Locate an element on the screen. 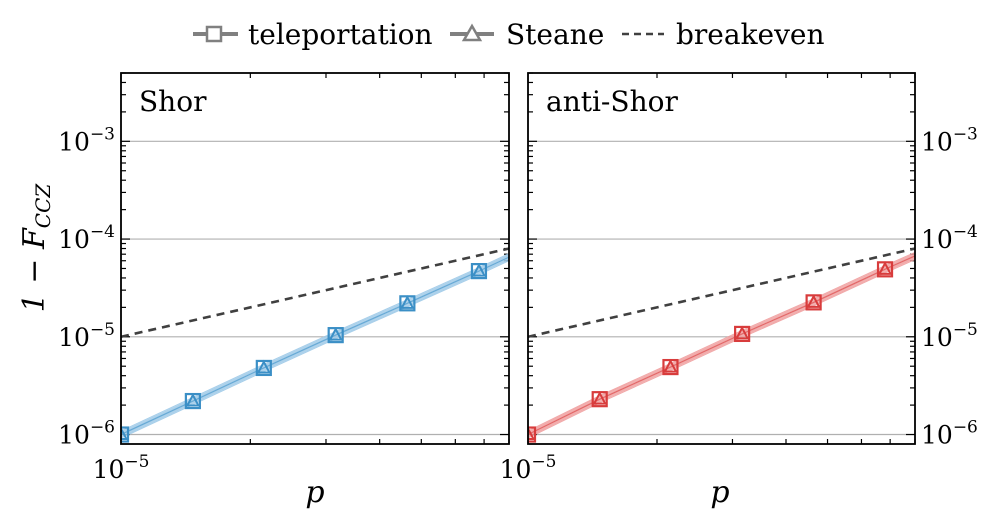 The width and height of the screenshot is (997, 520). legend-item-teleportation: teleportation is located at coordinates (313, 34).